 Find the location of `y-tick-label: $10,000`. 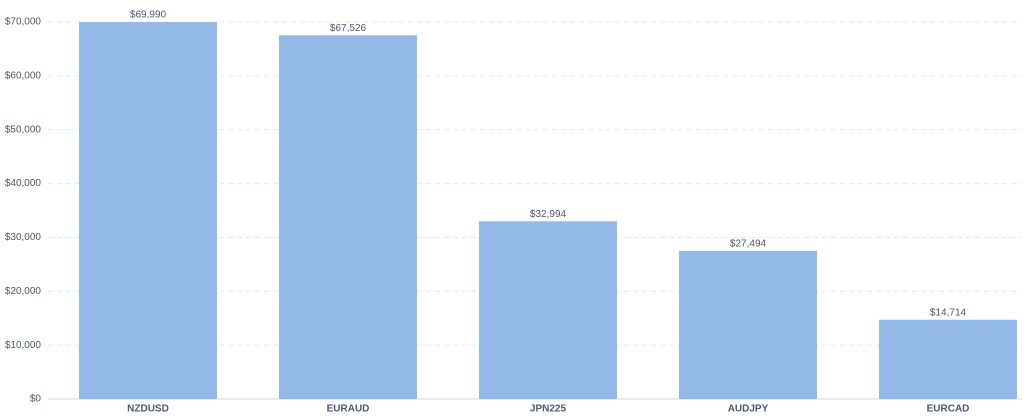

y-tick-label: $10,000 is located at coordinates (23, 345).